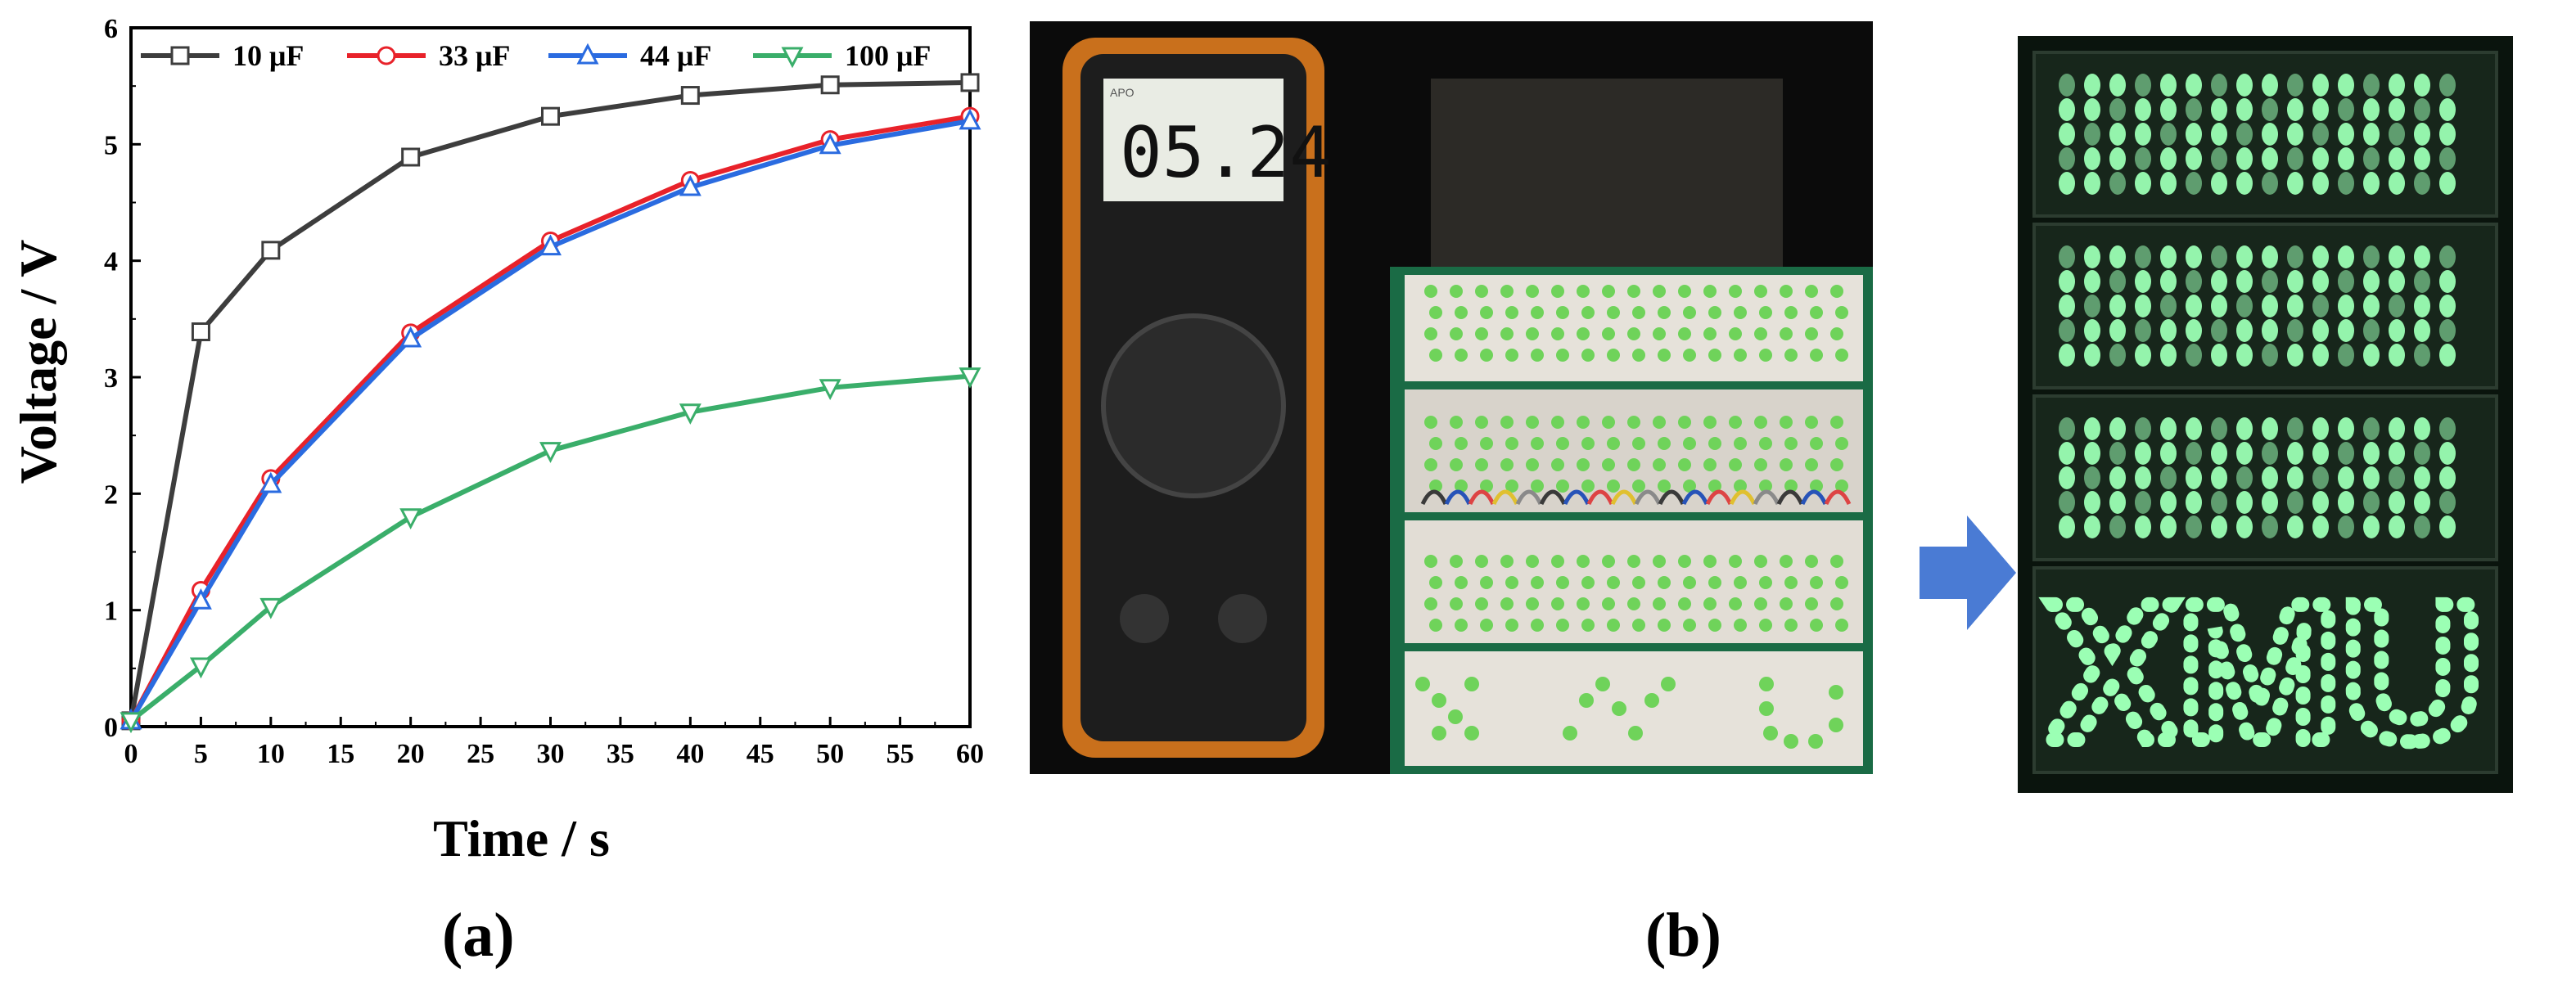  I want to click on multimeter-lcd, so click(1193, 140).